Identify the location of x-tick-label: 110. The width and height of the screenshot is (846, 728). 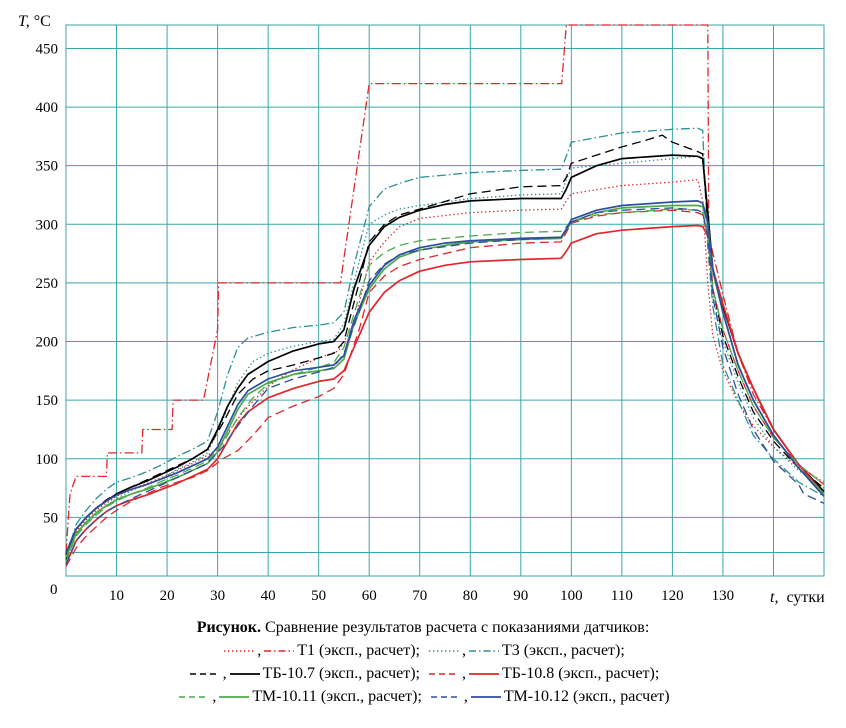
(622, 596).